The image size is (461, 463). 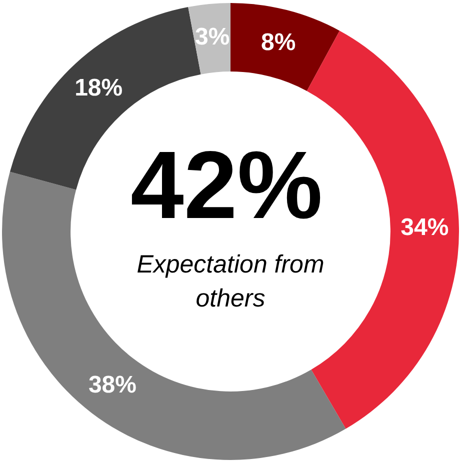 I want to click on data-label: 18%, so click(x=98, y=88).